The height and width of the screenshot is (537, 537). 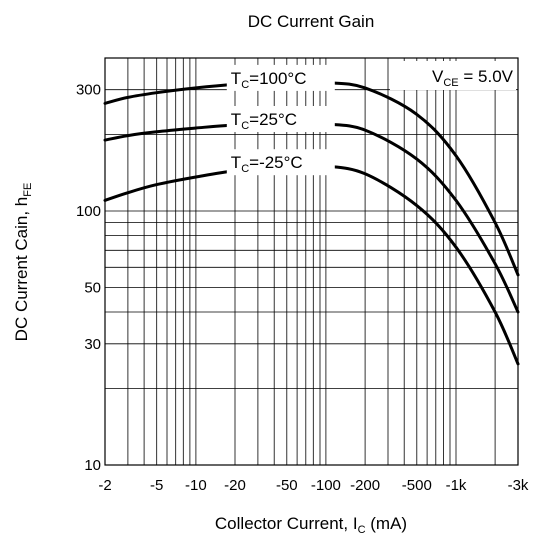 I want to click on x-tick-label: -10, so click(x=196, y=485).